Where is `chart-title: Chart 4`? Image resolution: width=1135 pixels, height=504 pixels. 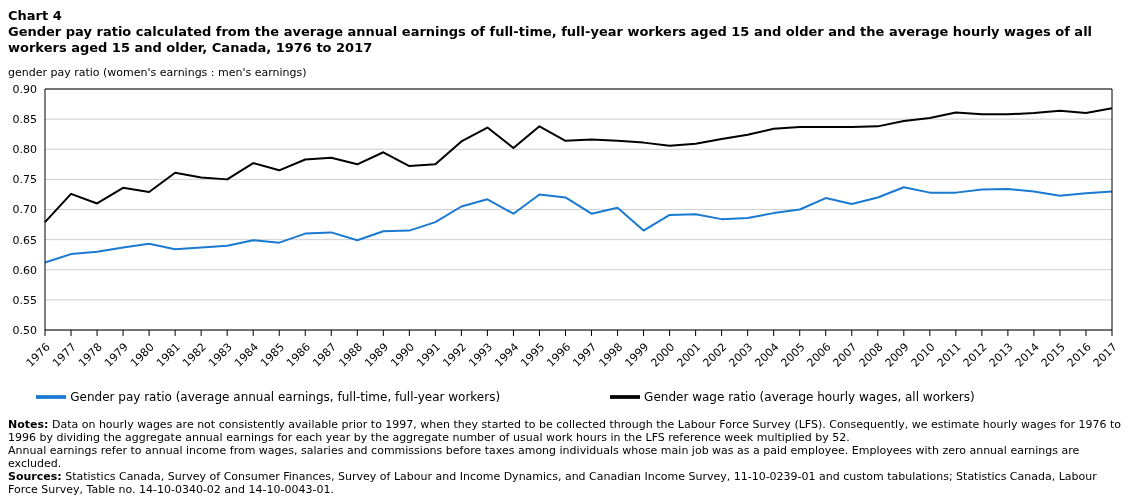 chart-title: Chart 4 is located at coordinates (35, 16).